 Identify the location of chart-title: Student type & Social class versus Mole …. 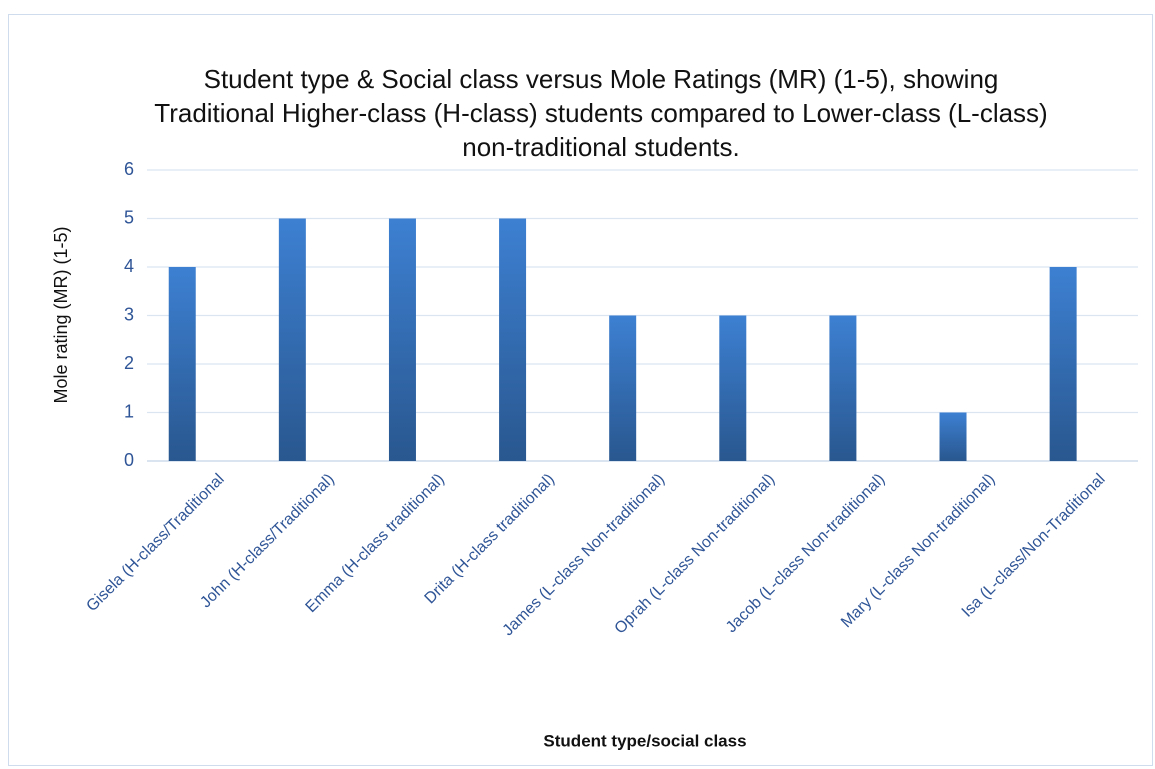
(601, 113).